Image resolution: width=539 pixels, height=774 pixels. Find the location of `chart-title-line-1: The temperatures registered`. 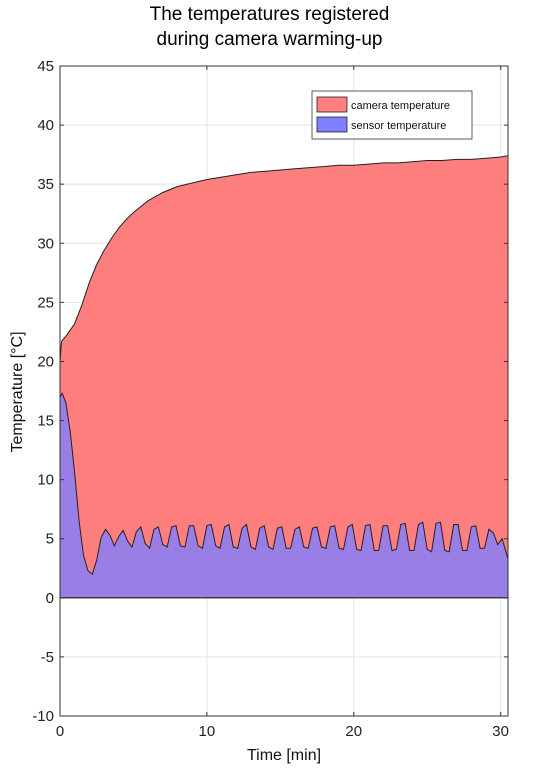

chart-title-line-1: The temperatures registered is located at coordinates (269, 14).